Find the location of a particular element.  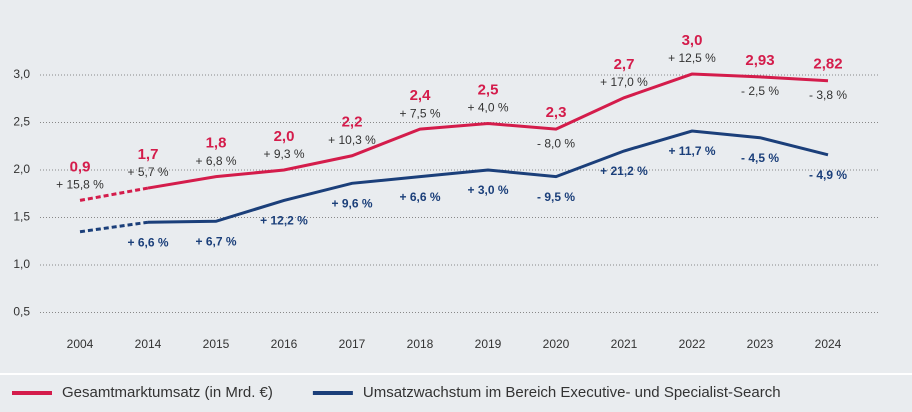

growth-label: + 9,6 % is located at coordinates (351, 203).